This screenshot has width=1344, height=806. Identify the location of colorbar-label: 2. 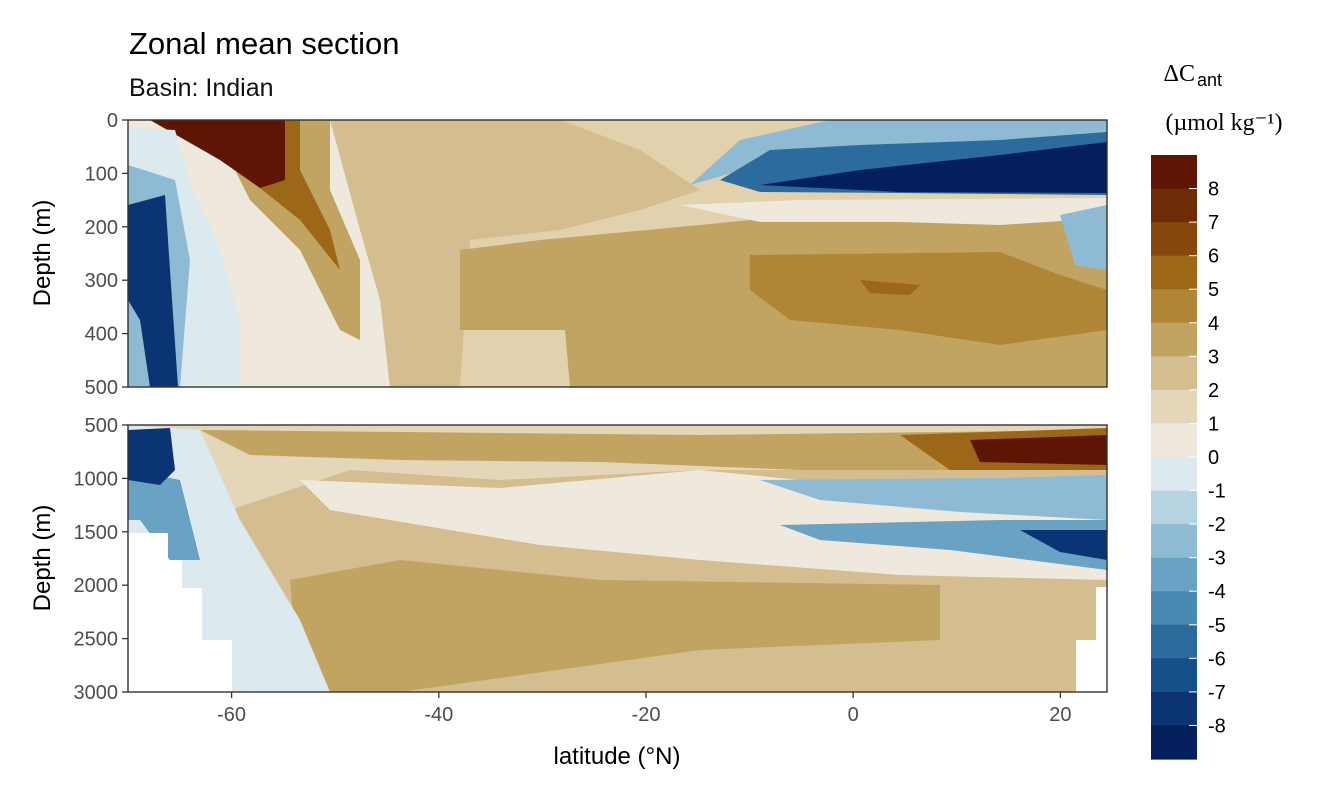
(1213, 391).